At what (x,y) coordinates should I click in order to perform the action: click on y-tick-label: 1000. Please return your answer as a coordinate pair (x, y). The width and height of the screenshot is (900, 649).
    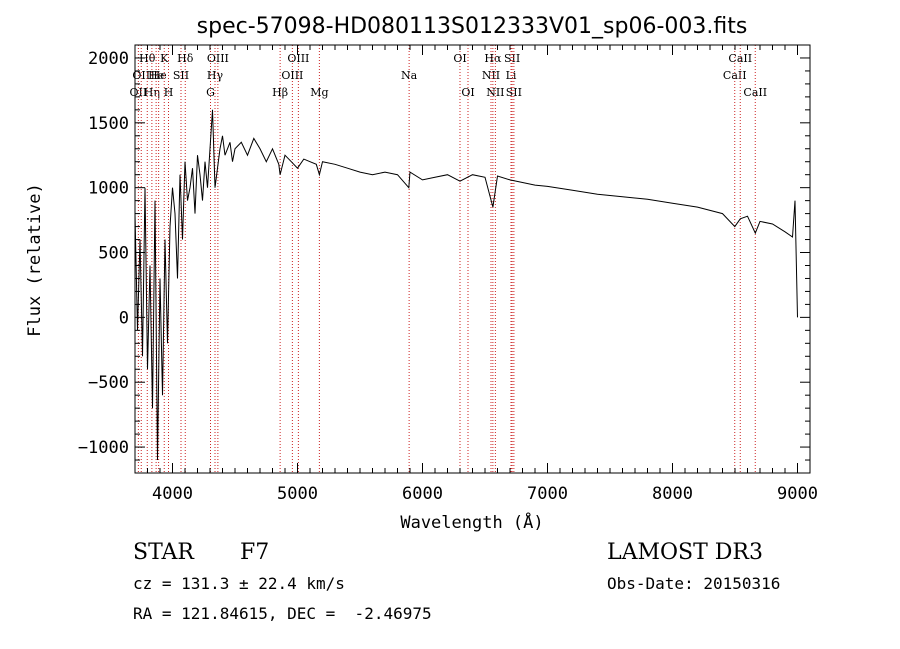
    Looking at the image, I should click on (108, 189).